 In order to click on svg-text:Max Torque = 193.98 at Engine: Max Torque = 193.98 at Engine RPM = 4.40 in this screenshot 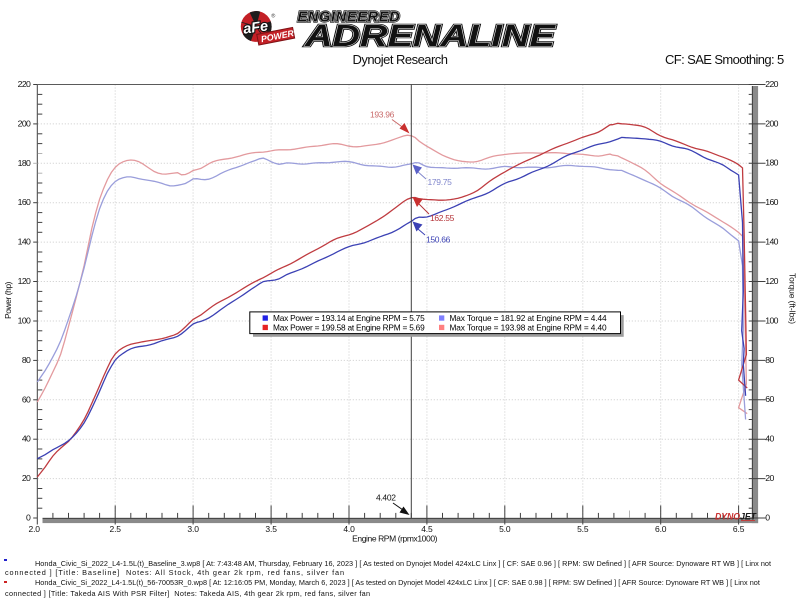, I will do `click(528, 328)`.